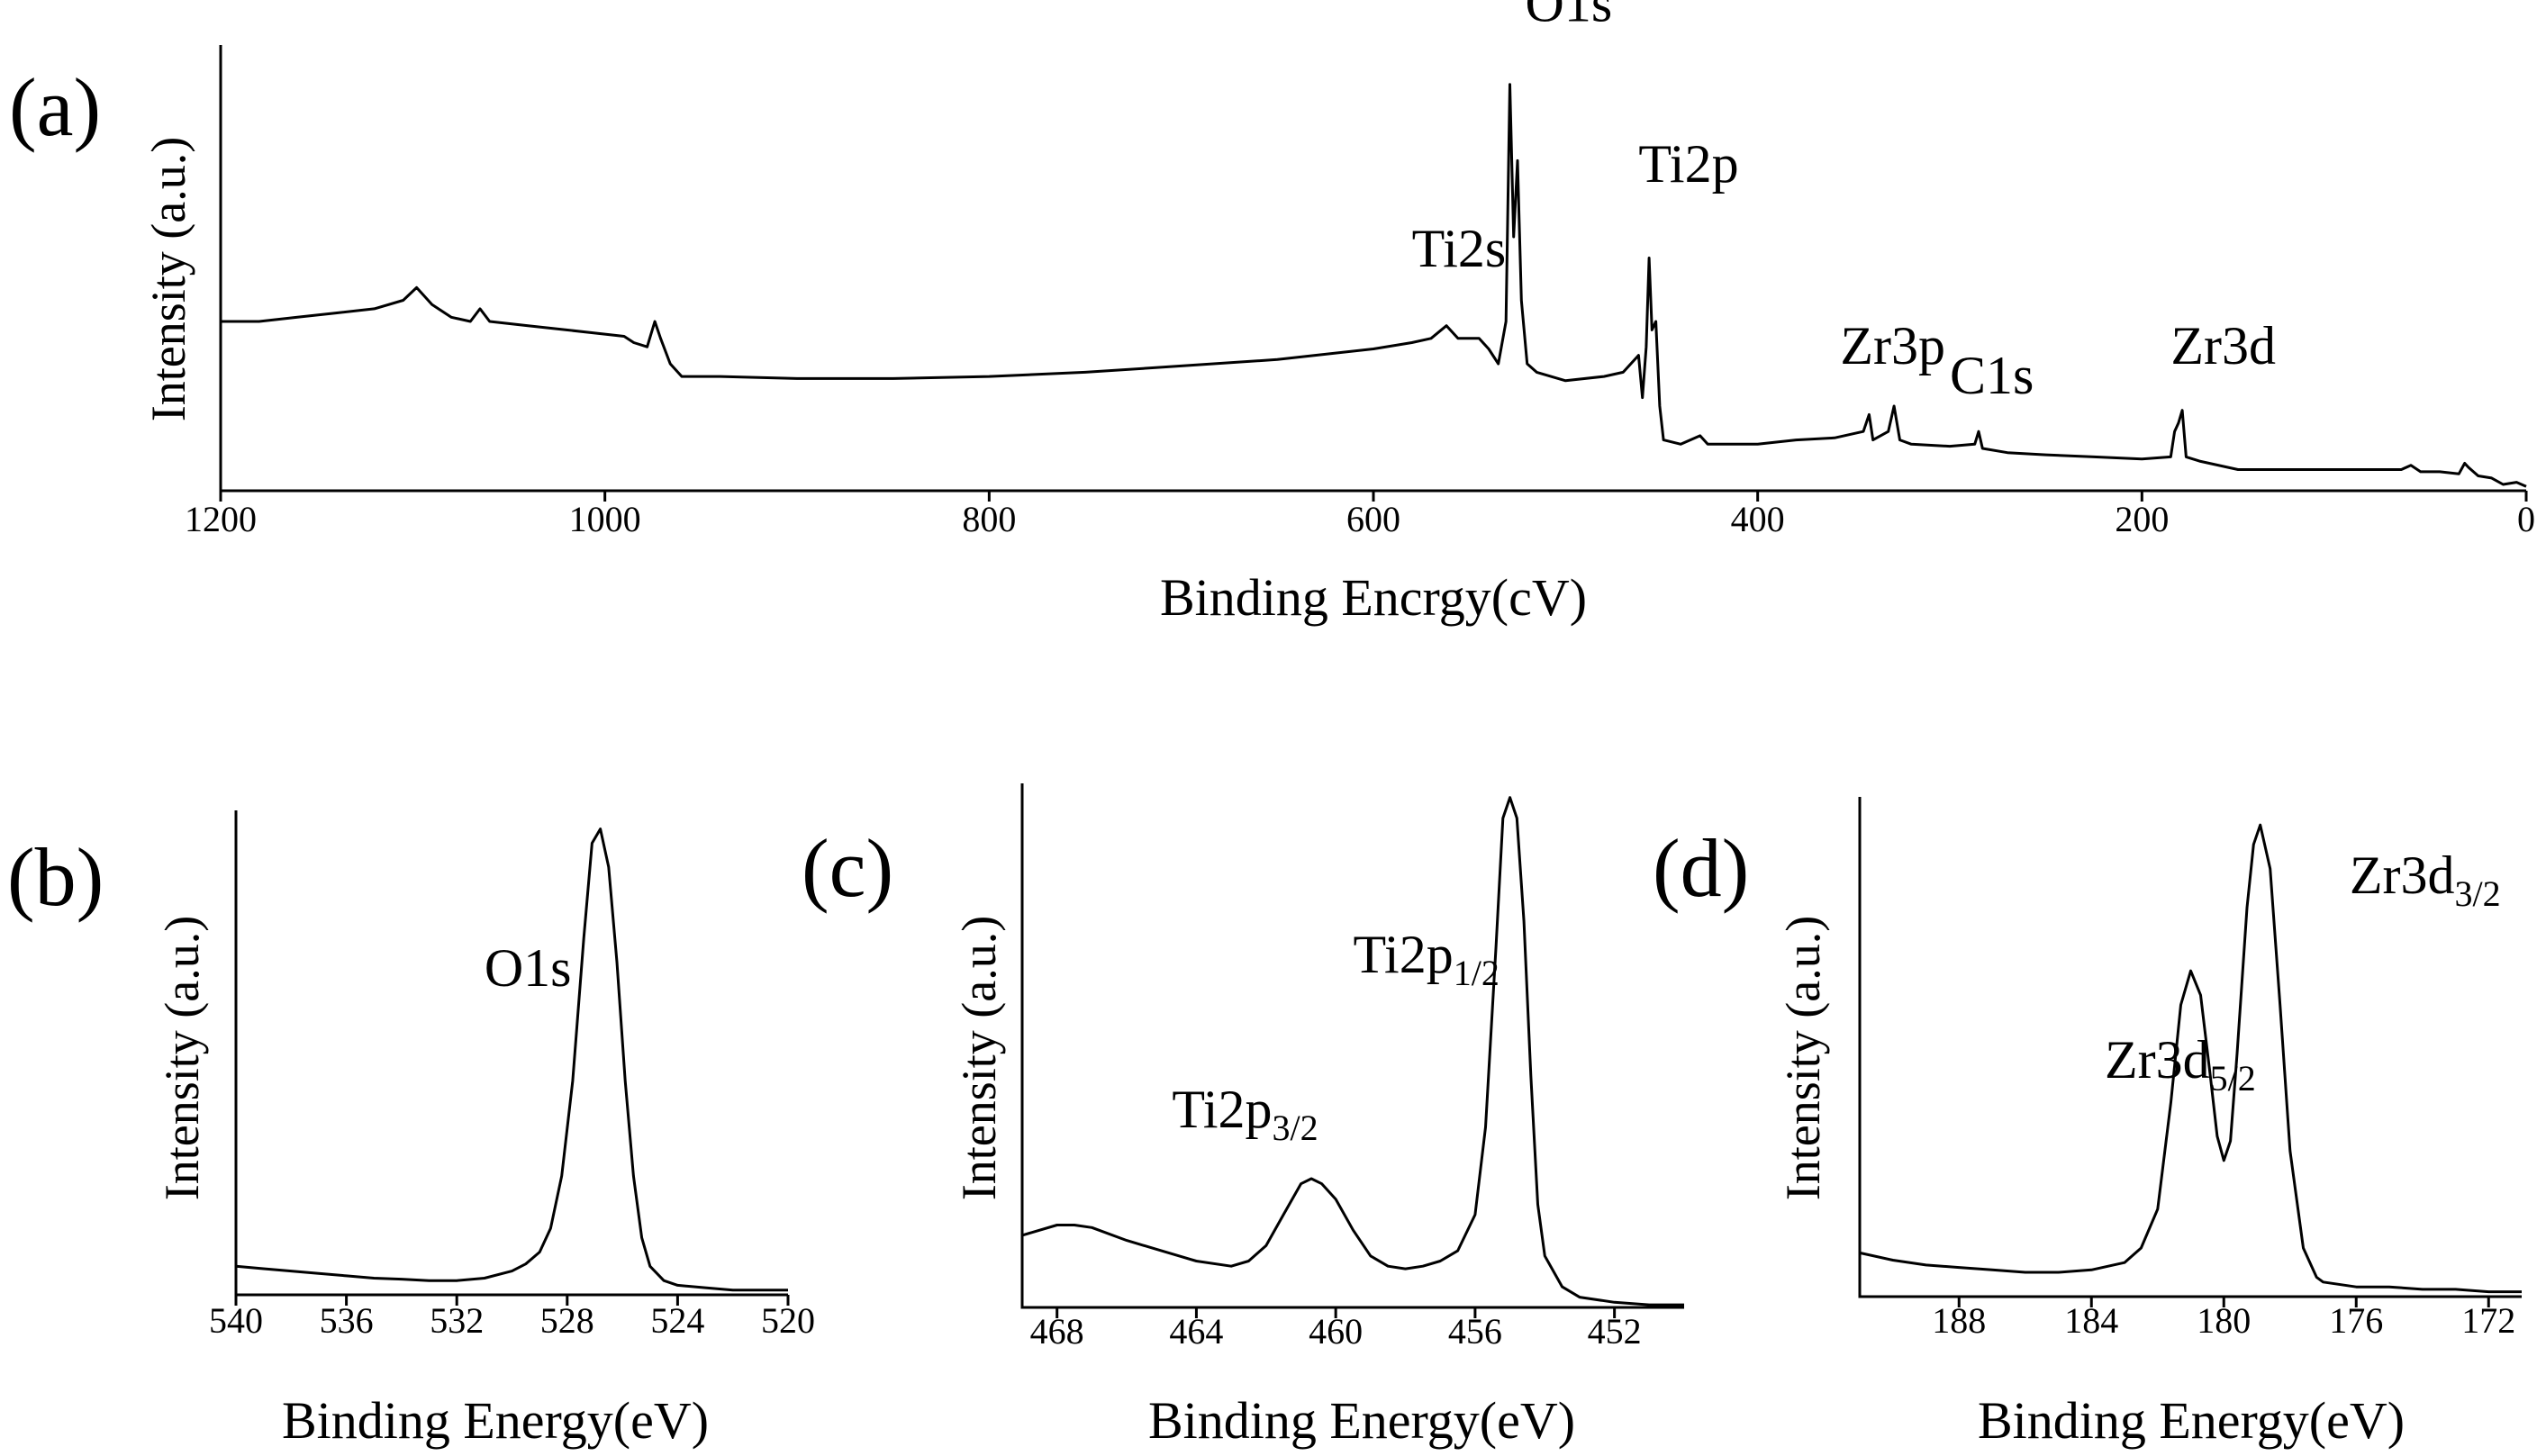 The height and width of the screenshot is (1456, 2537). What do you see at coordinates (2191, 1420) in the screenshot?
I see `x-axis-title-d: Binding Energy(eV)` at bounding box center [2191, 1420].